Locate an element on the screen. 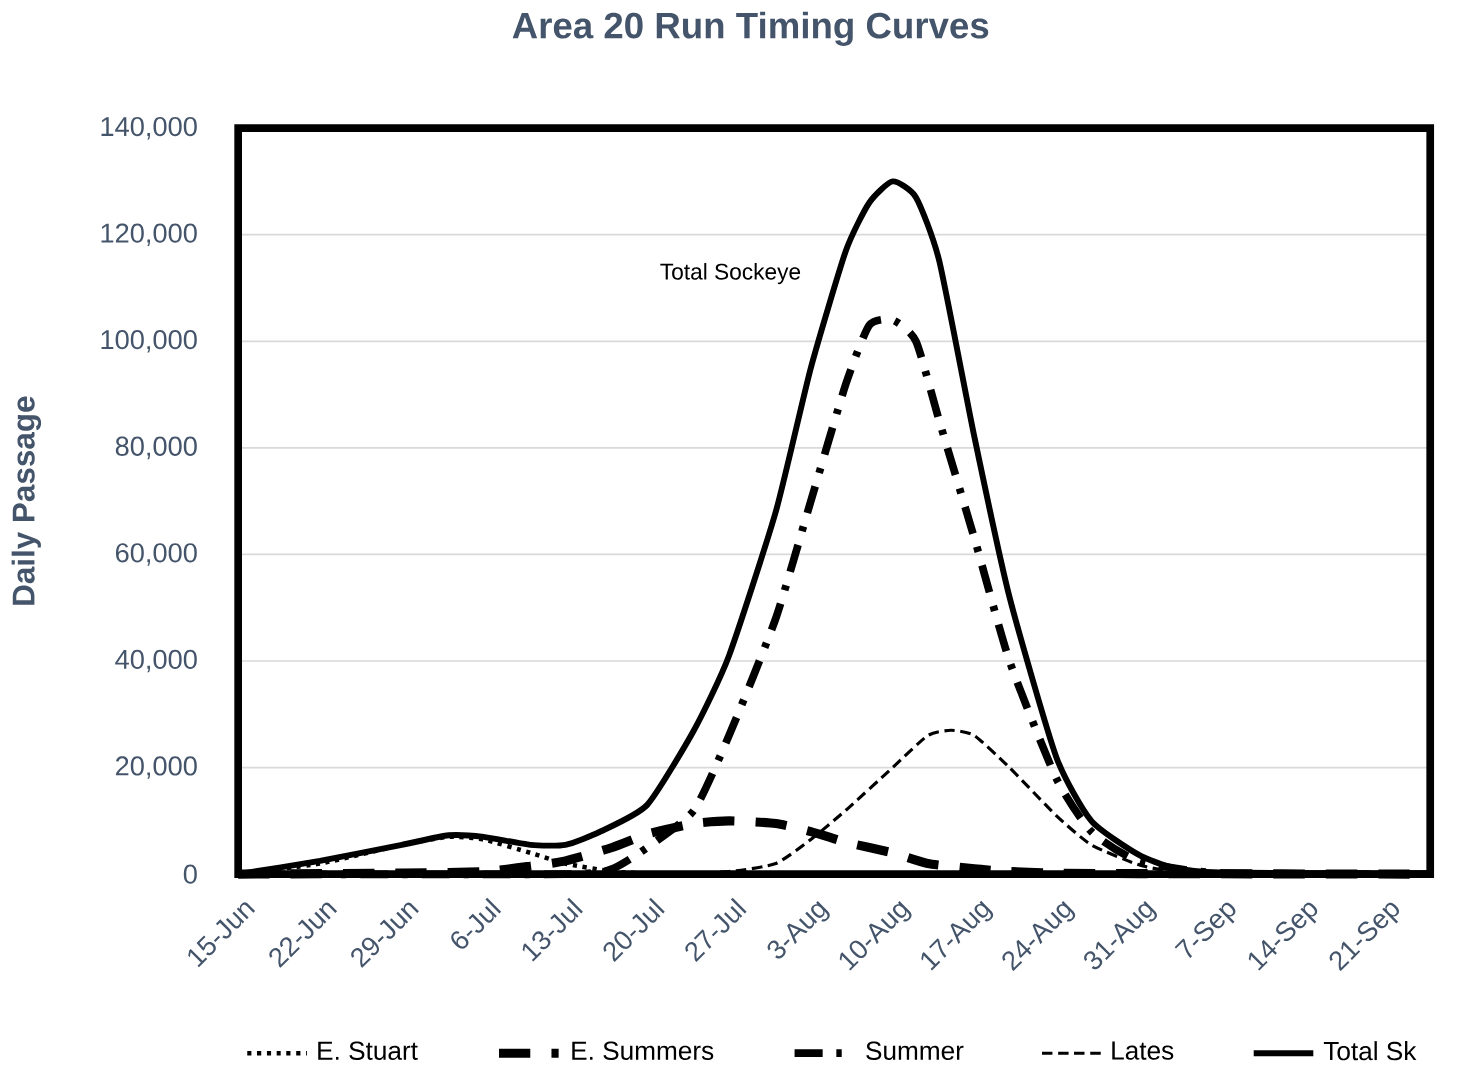  annotation: Total Sockeye is located at coordinates (730, 274).